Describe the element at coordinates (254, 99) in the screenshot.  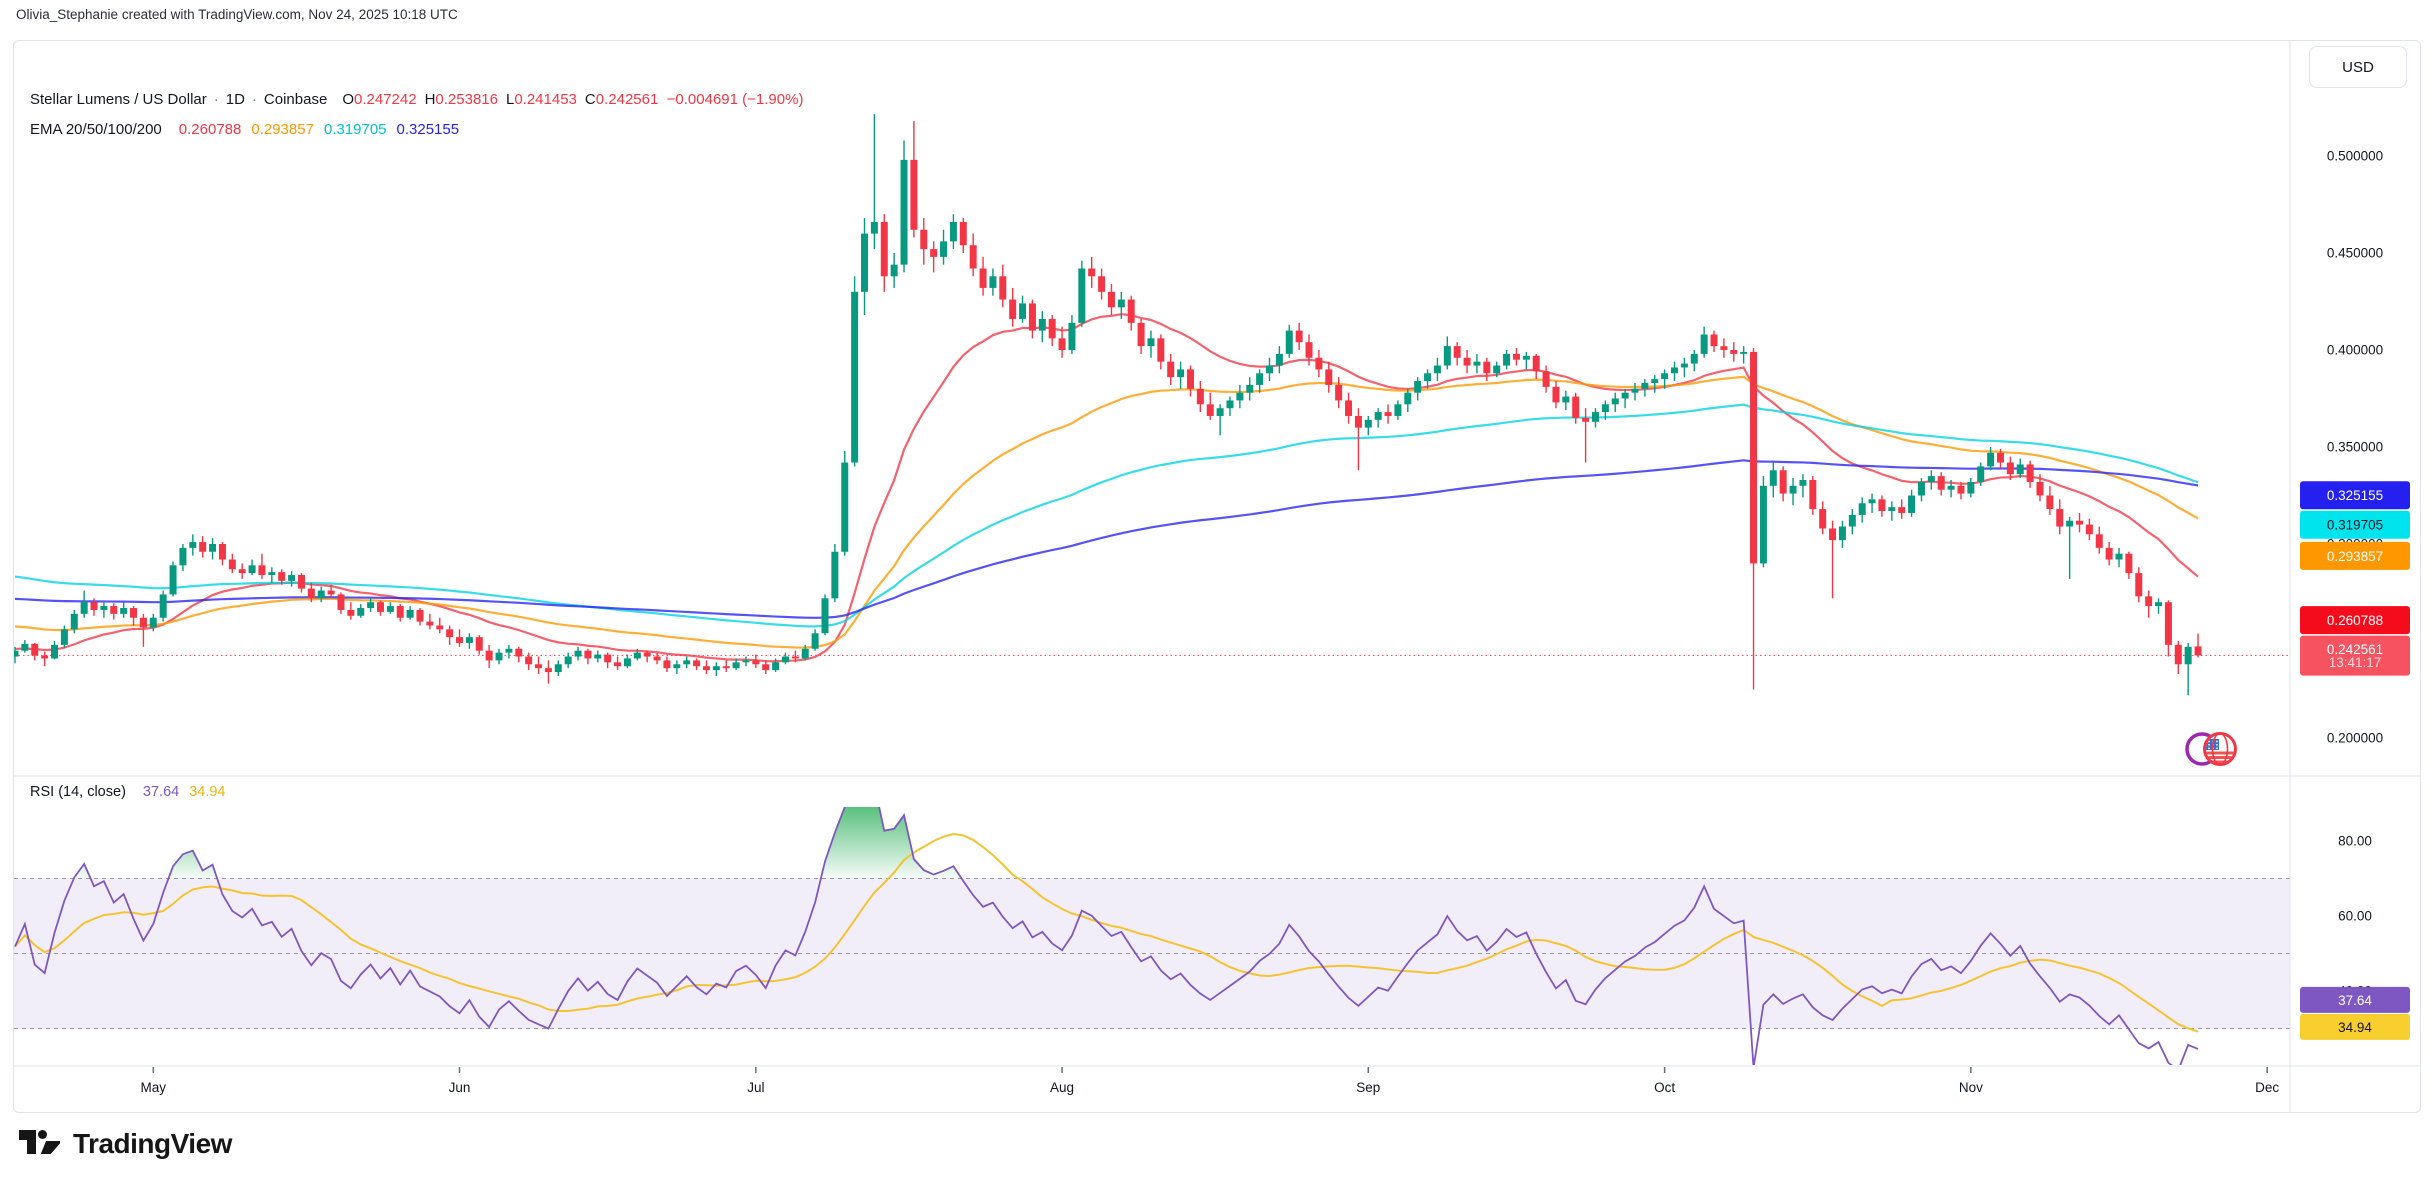
I see `legend-separator2: ·` at that location.